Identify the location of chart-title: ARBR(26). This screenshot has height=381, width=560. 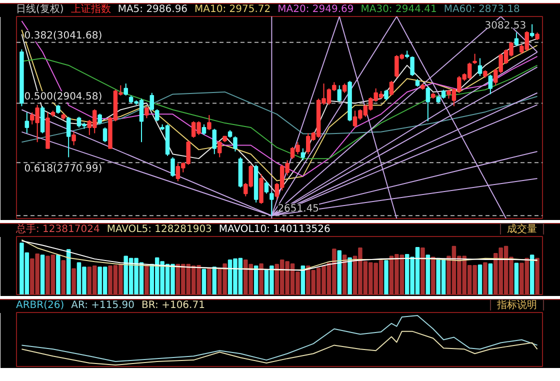
(40, 306).